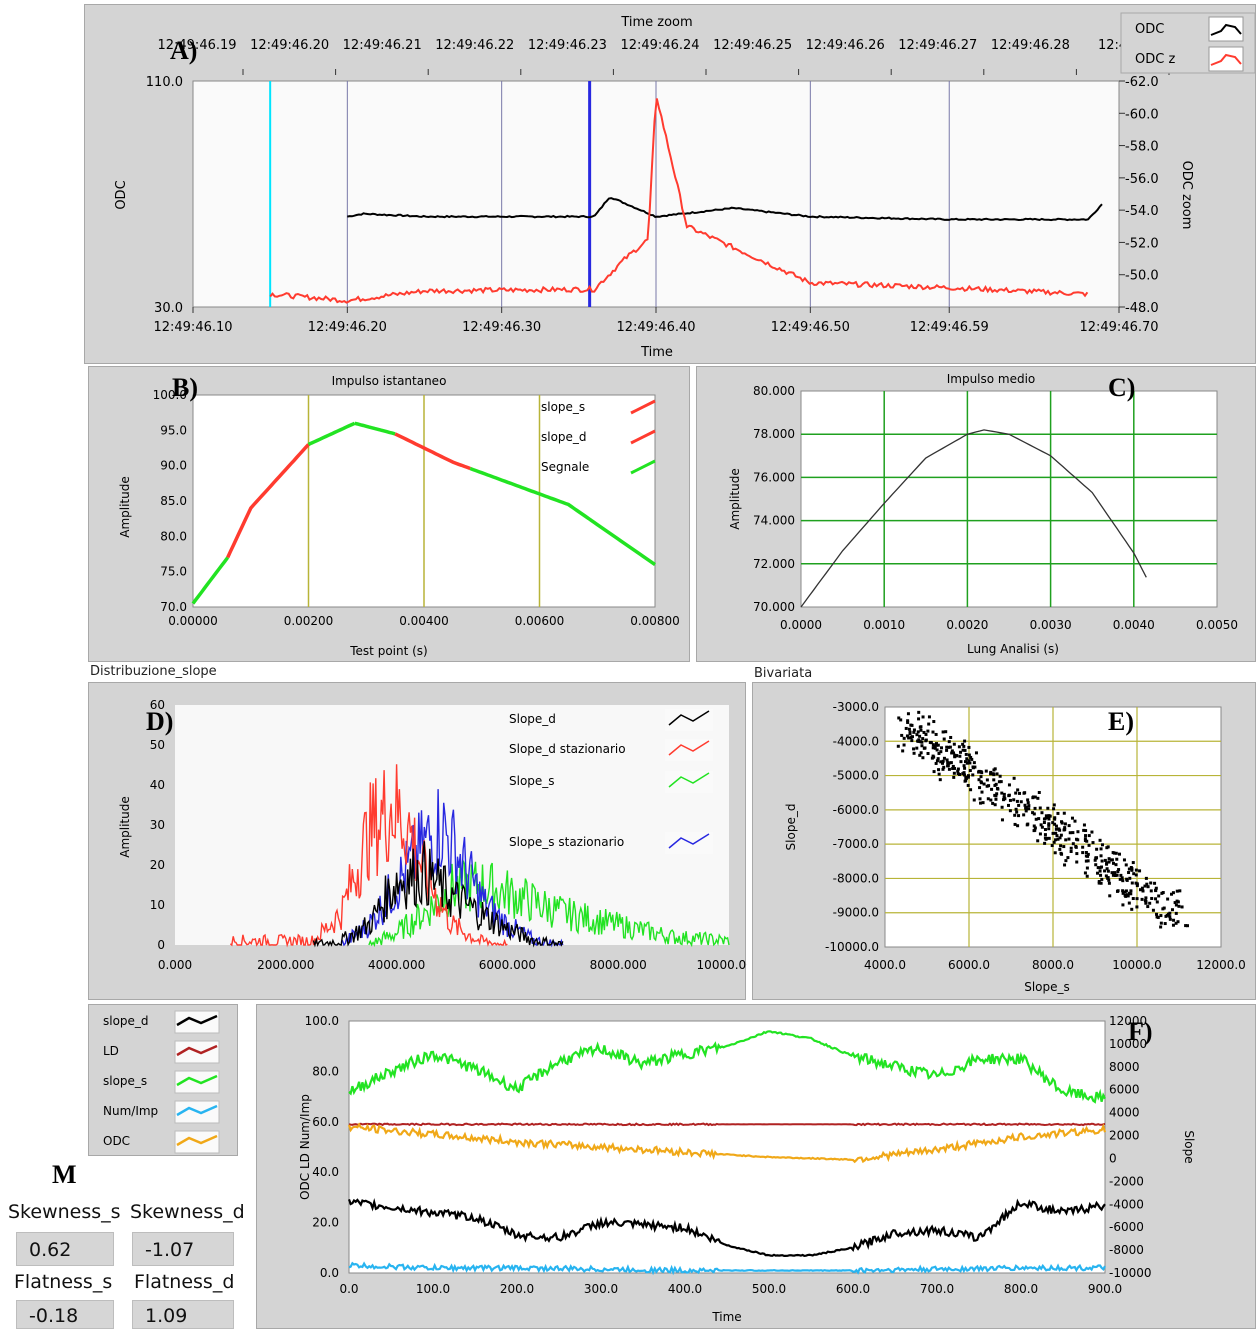  What do you see at coordinates (389, 381) in the screenshot?
I see `b-title: Impulso istantaneo` at bounding box center [389, 381].